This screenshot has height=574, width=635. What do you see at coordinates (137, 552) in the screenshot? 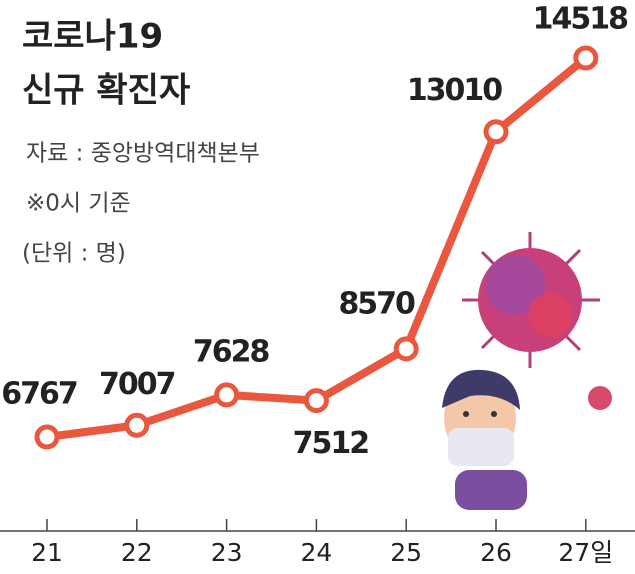
I see `x-tick-label: 22` at bounding box center [137, 552].